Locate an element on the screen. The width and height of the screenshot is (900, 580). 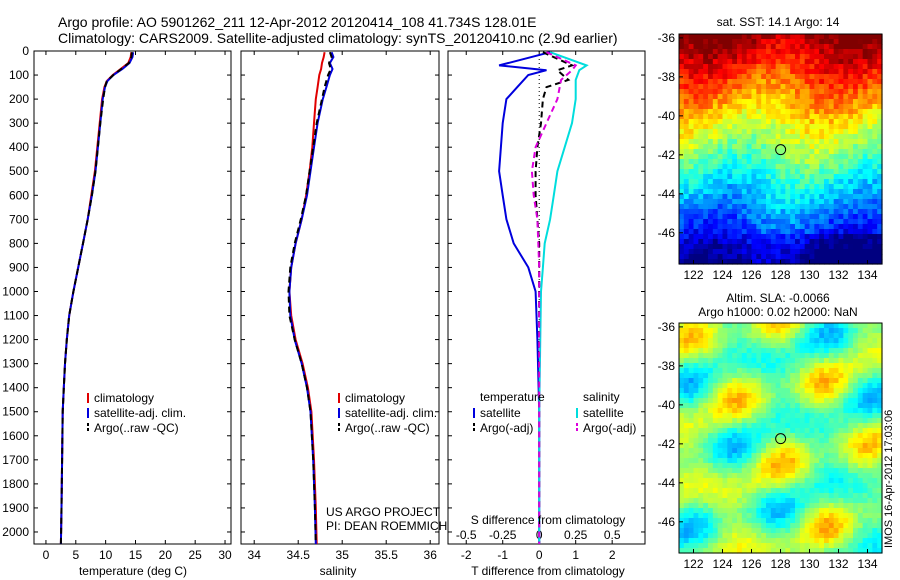
imos-timestamp: IMOS 16-Apr-2012 17:03:06 is located at coordinates (889, 479).